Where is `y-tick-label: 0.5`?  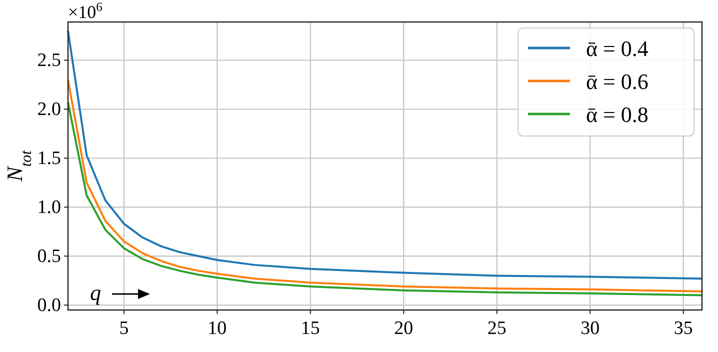 y-tick-label: 0.5 is located at coordinates (49, 257).